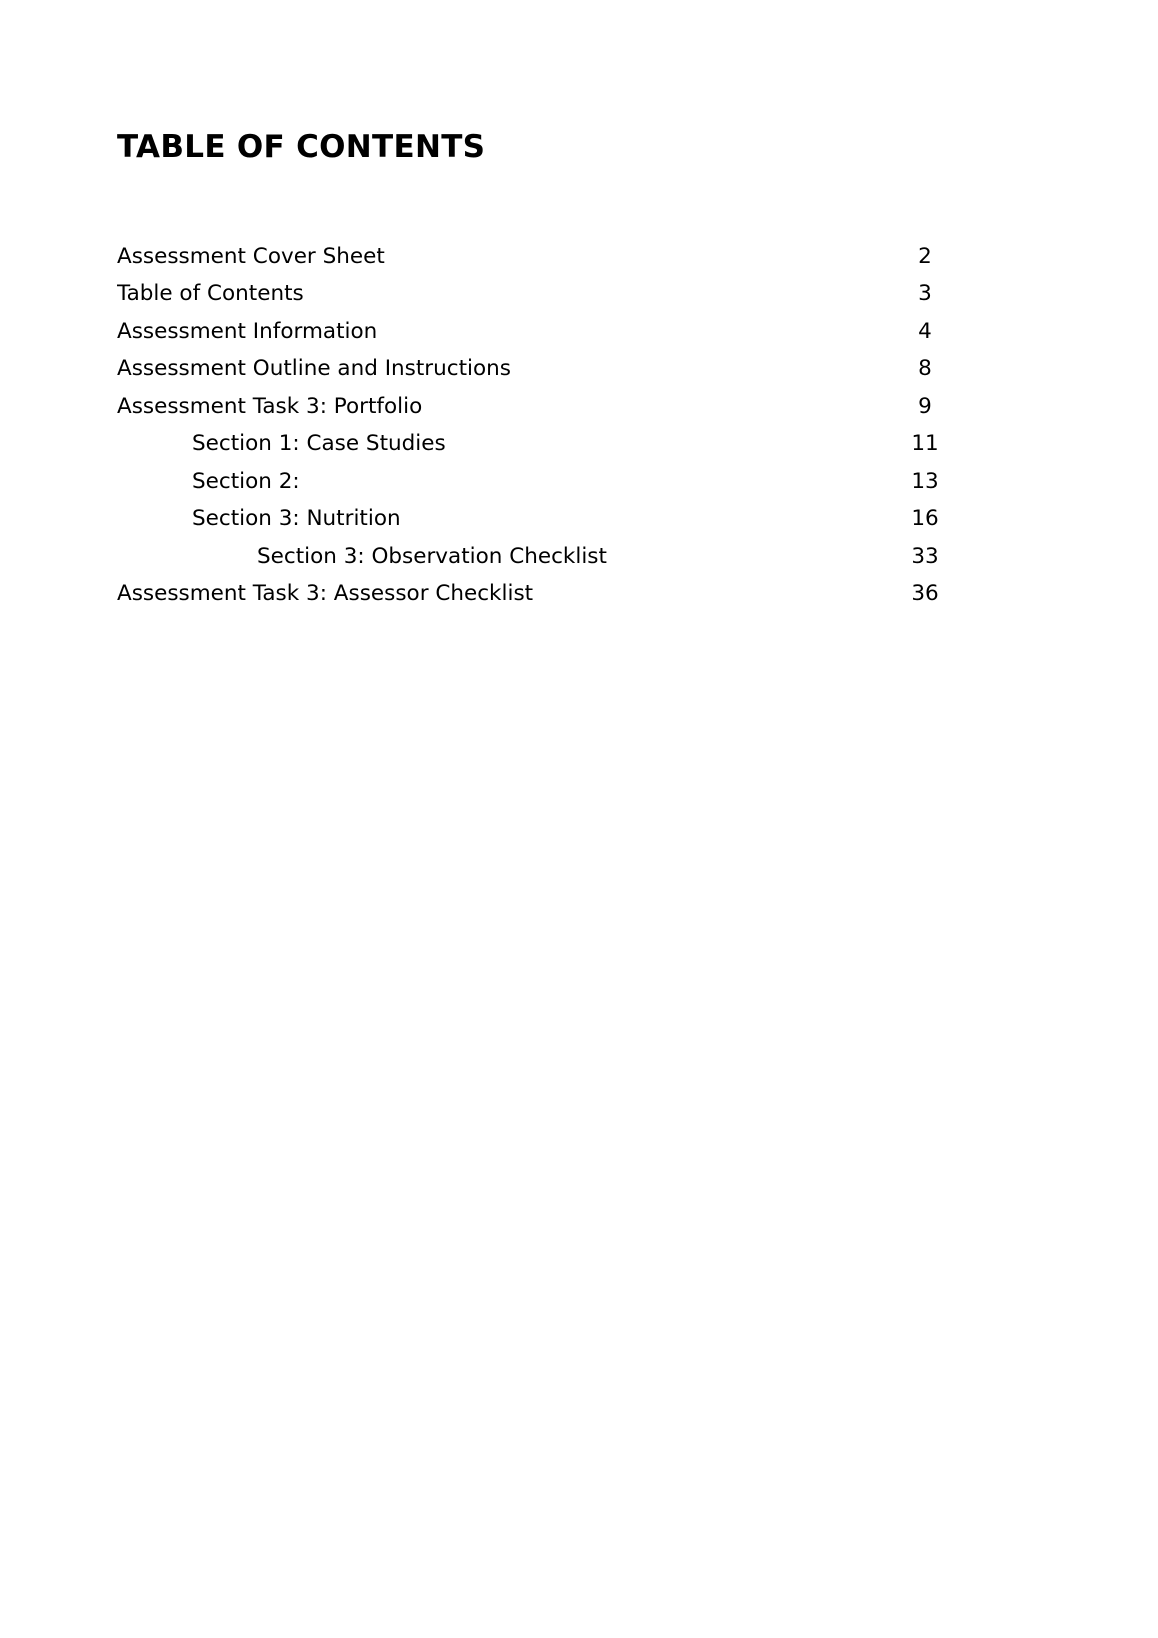 Image resolution: width=1158 pixels, height=1638 pixels. I want to click on toc-entry: Assessment Information 4, so click(536, 332).